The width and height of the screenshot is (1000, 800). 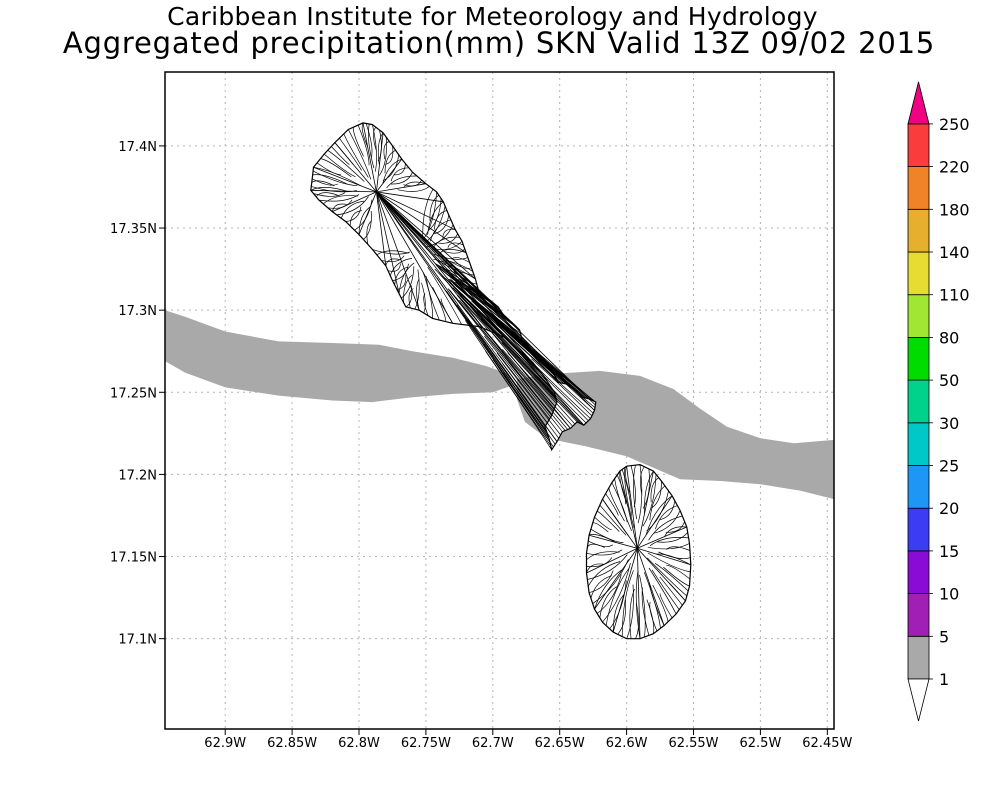 What do you see at coordinates (918, 700) in the screenshot?
I see `colorbar-arrow-bottom` at bounding box center [918, 700].